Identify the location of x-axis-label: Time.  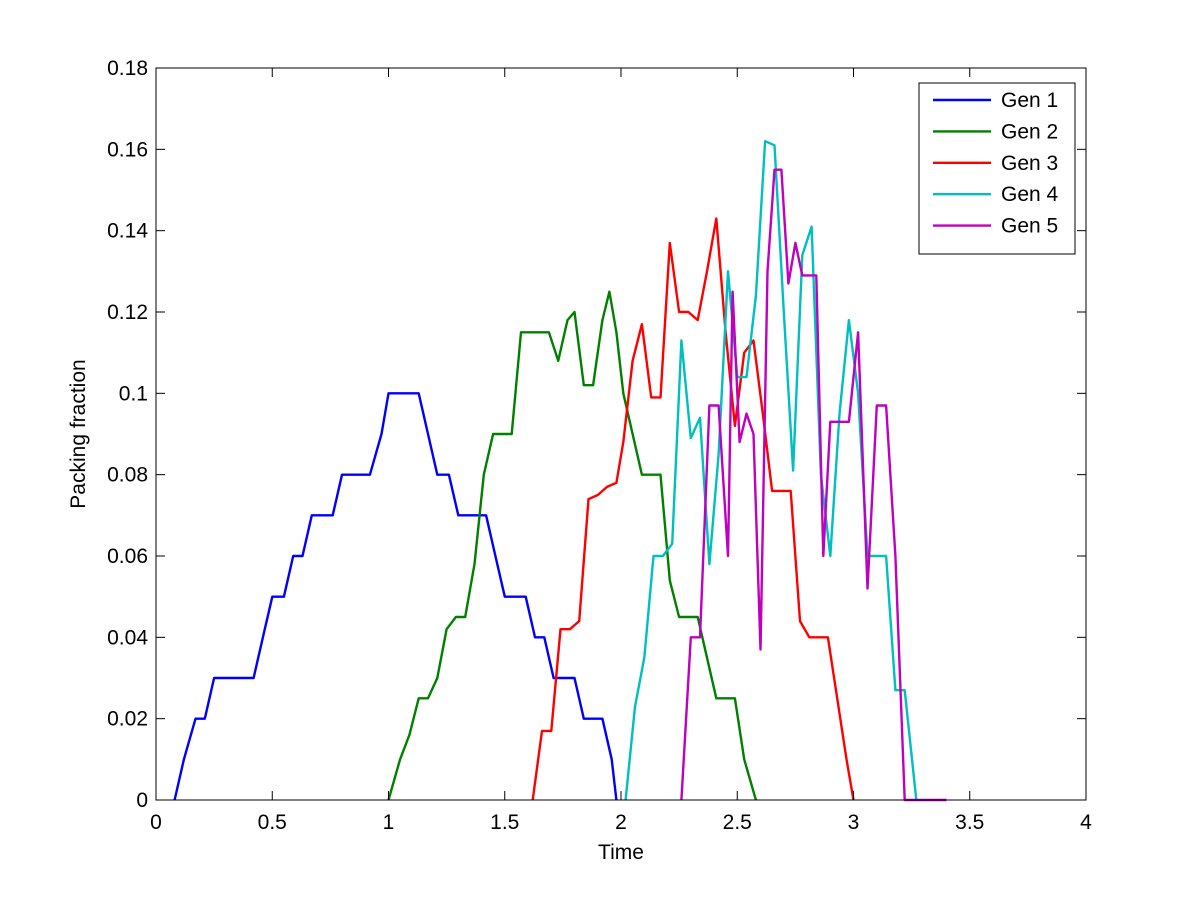
(621, 852).